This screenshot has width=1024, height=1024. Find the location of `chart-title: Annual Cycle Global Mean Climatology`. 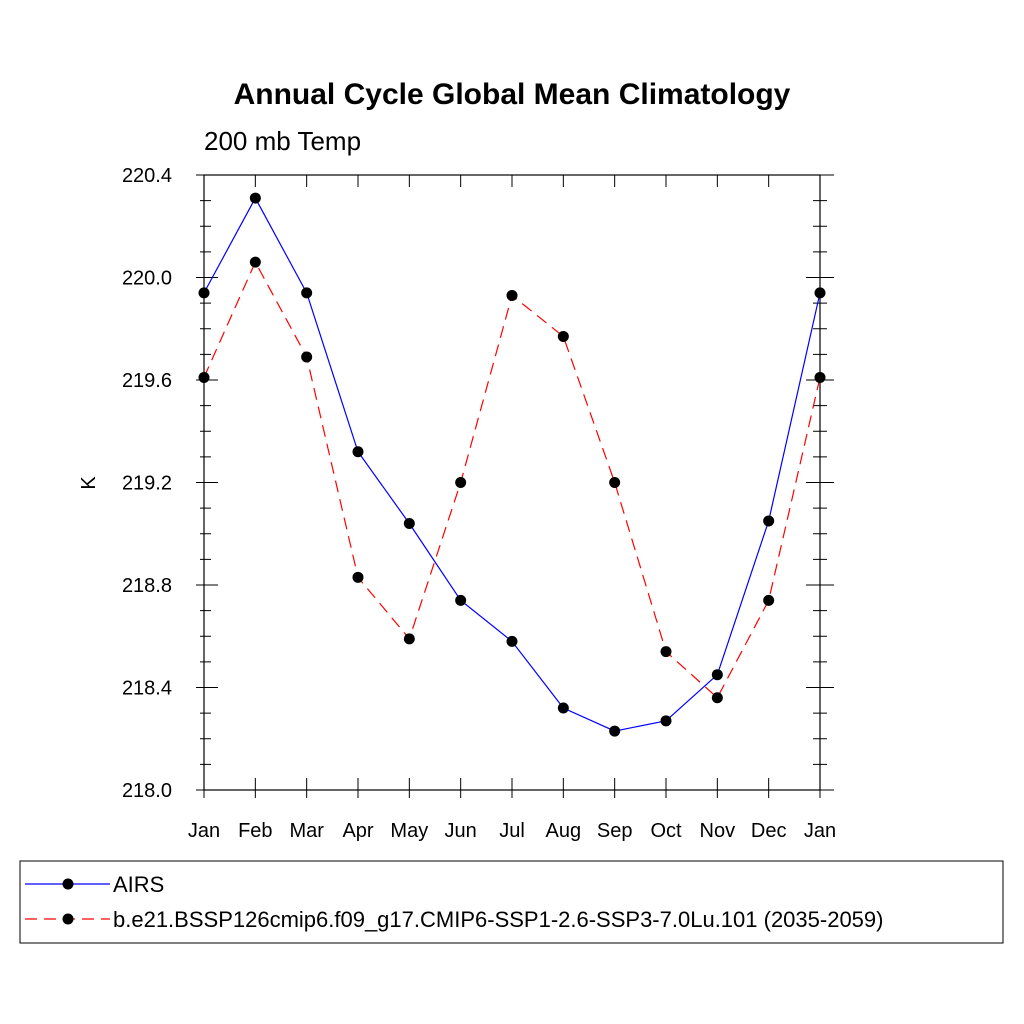

chart-title: Annual Cycle Global Mean Climatology is located at coordinates (512, 94).